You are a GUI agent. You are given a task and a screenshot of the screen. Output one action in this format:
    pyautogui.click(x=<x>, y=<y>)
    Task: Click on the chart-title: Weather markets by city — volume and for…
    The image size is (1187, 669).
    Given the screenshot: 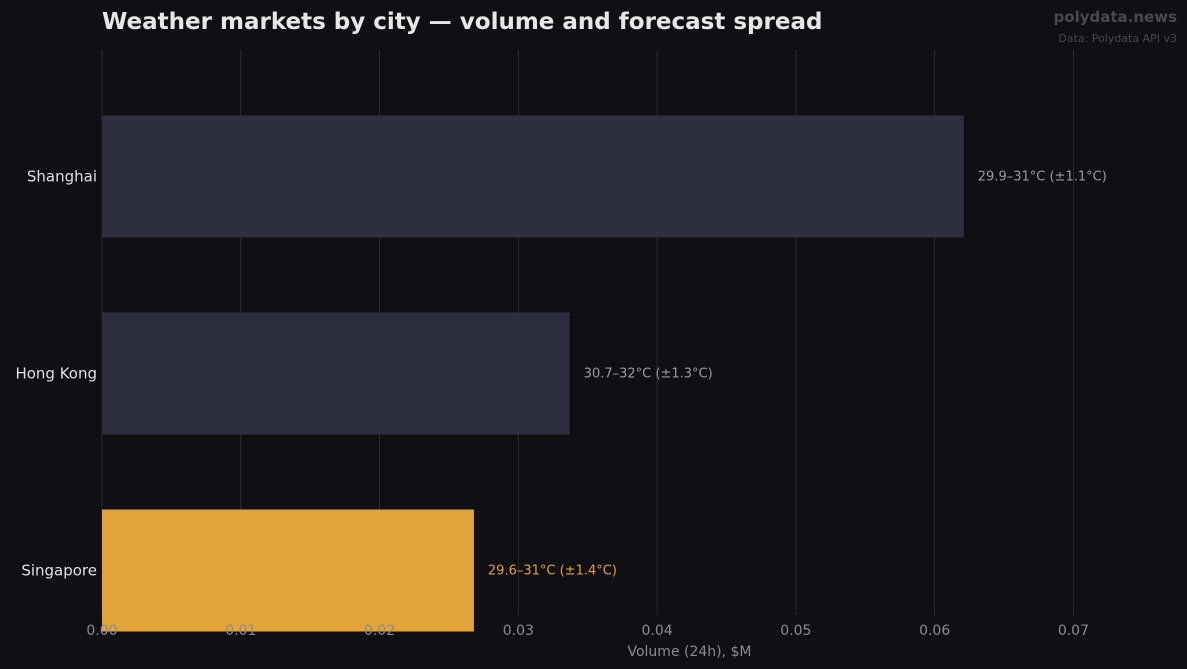 What is the action you would take?
    pyautogui.click(x=462, y=22)
    